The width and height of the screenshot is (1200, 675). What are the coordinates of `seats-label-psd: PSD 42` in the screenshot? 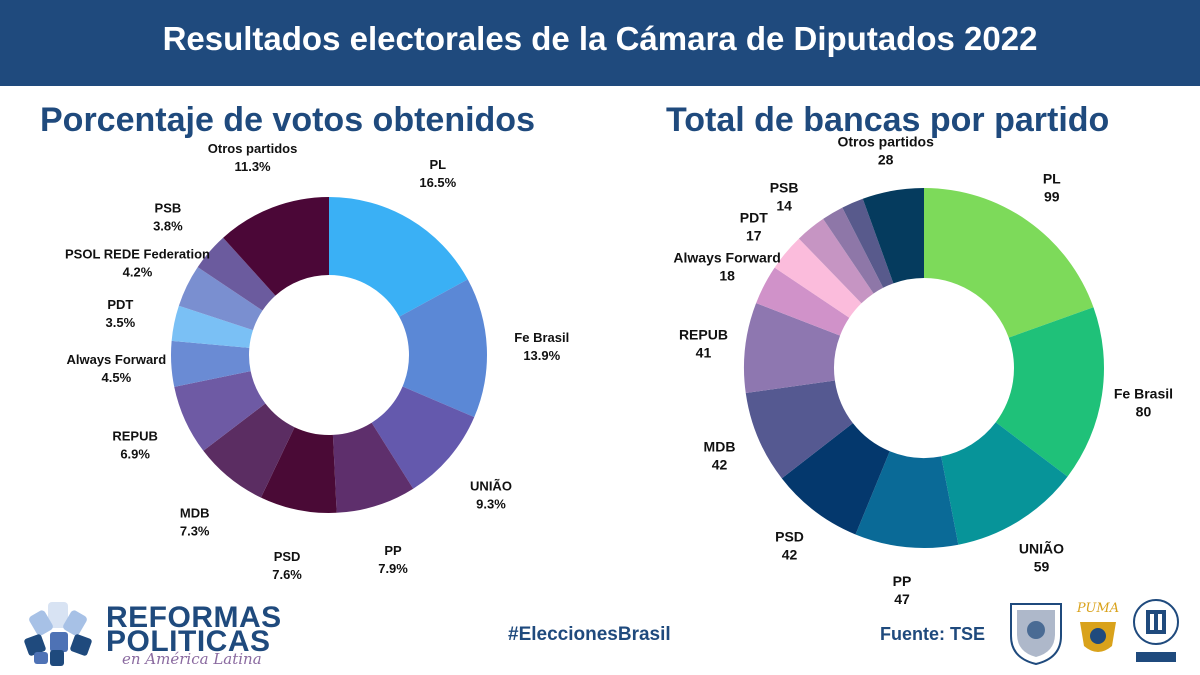 It's located at (789, 546).